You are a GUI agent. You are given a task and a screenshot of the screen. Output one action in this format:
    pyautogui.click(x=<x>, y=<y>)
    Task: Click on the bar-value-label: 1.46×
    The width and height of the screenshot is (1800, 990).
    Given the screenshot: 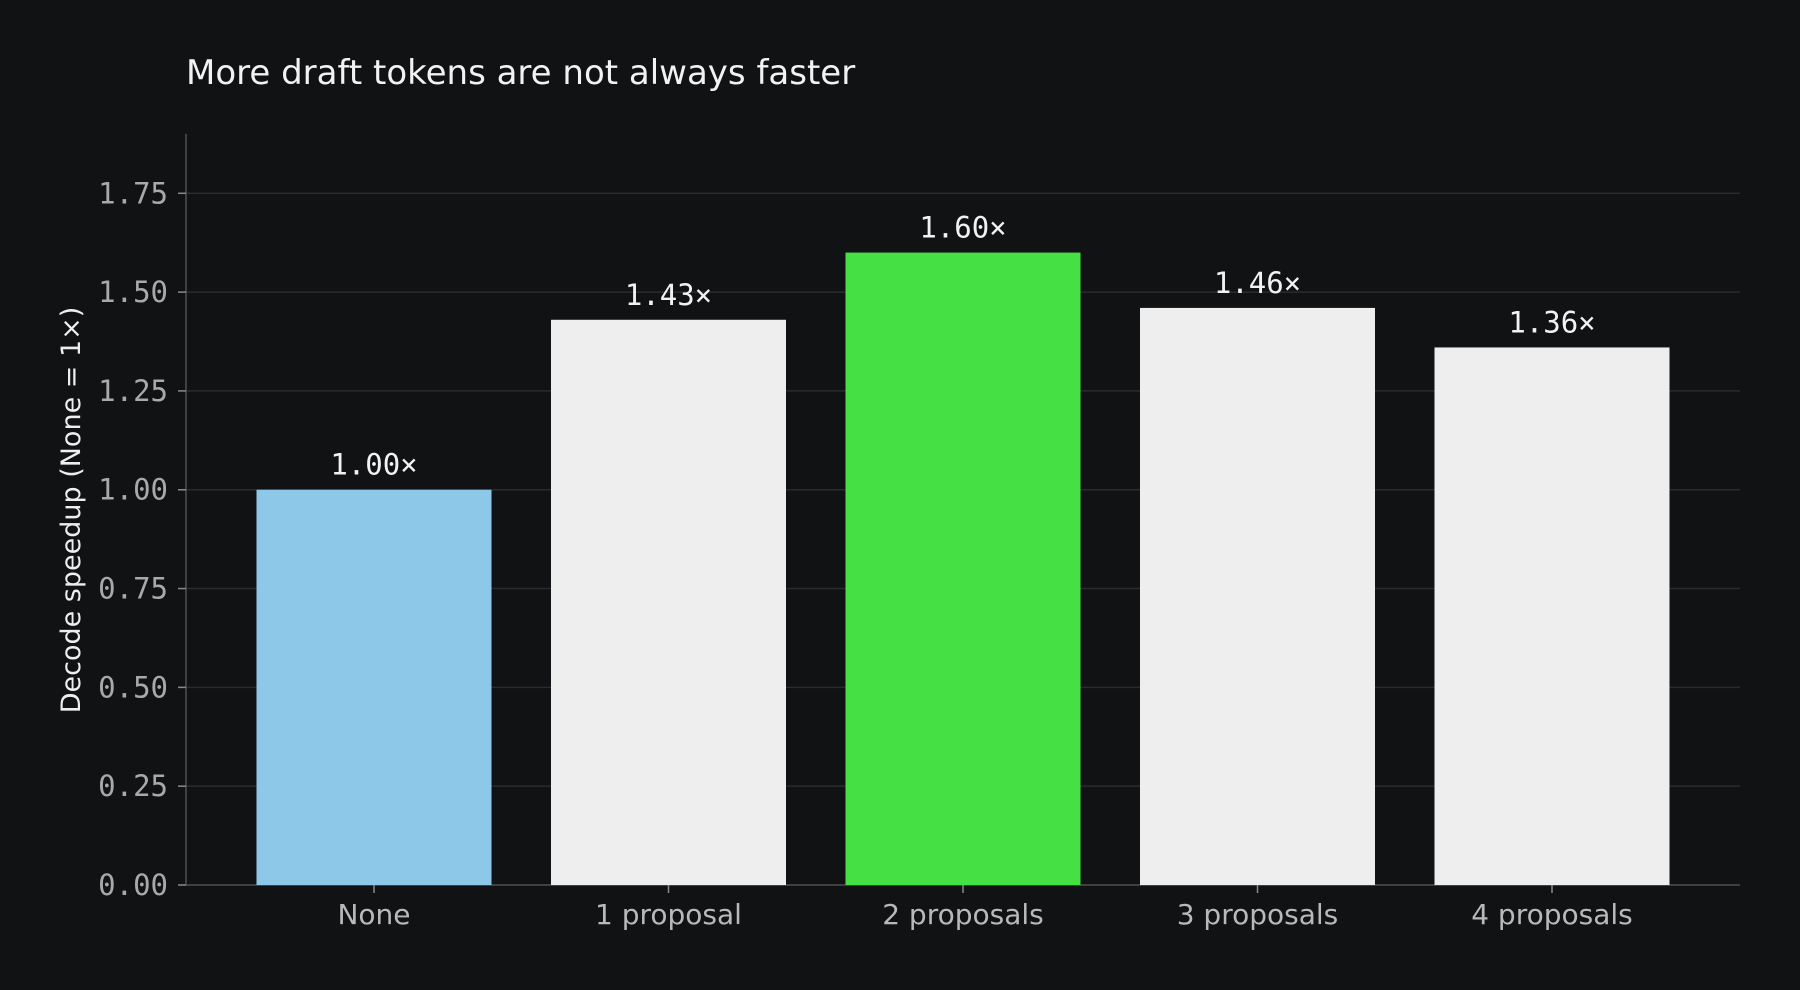 What is the action you would take?
    pyautogui.click(x=1257, y=283)
    